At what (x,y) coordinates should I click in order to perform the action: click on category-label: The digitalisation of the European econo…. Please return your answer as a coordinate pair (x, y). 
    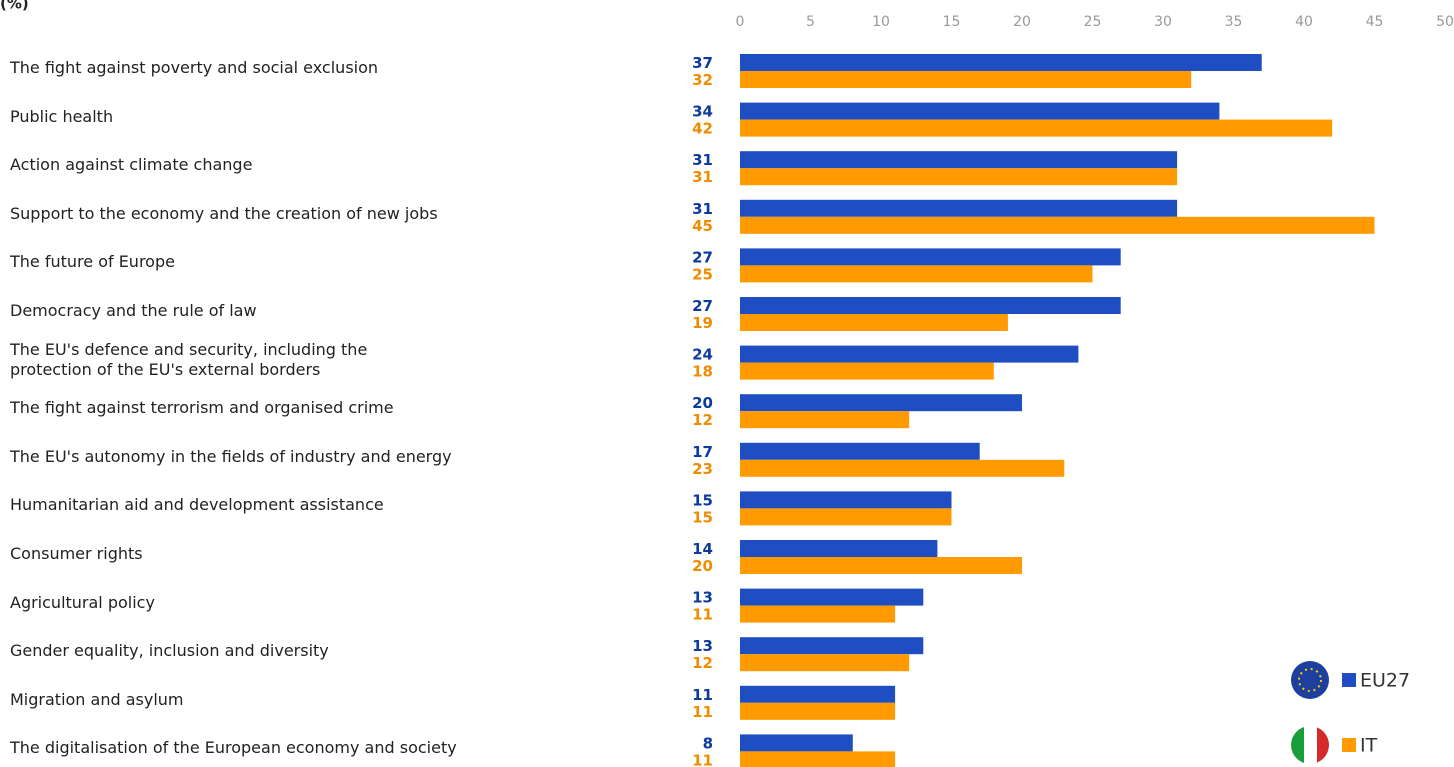
    Looking at the image, I should click on (233, 748).